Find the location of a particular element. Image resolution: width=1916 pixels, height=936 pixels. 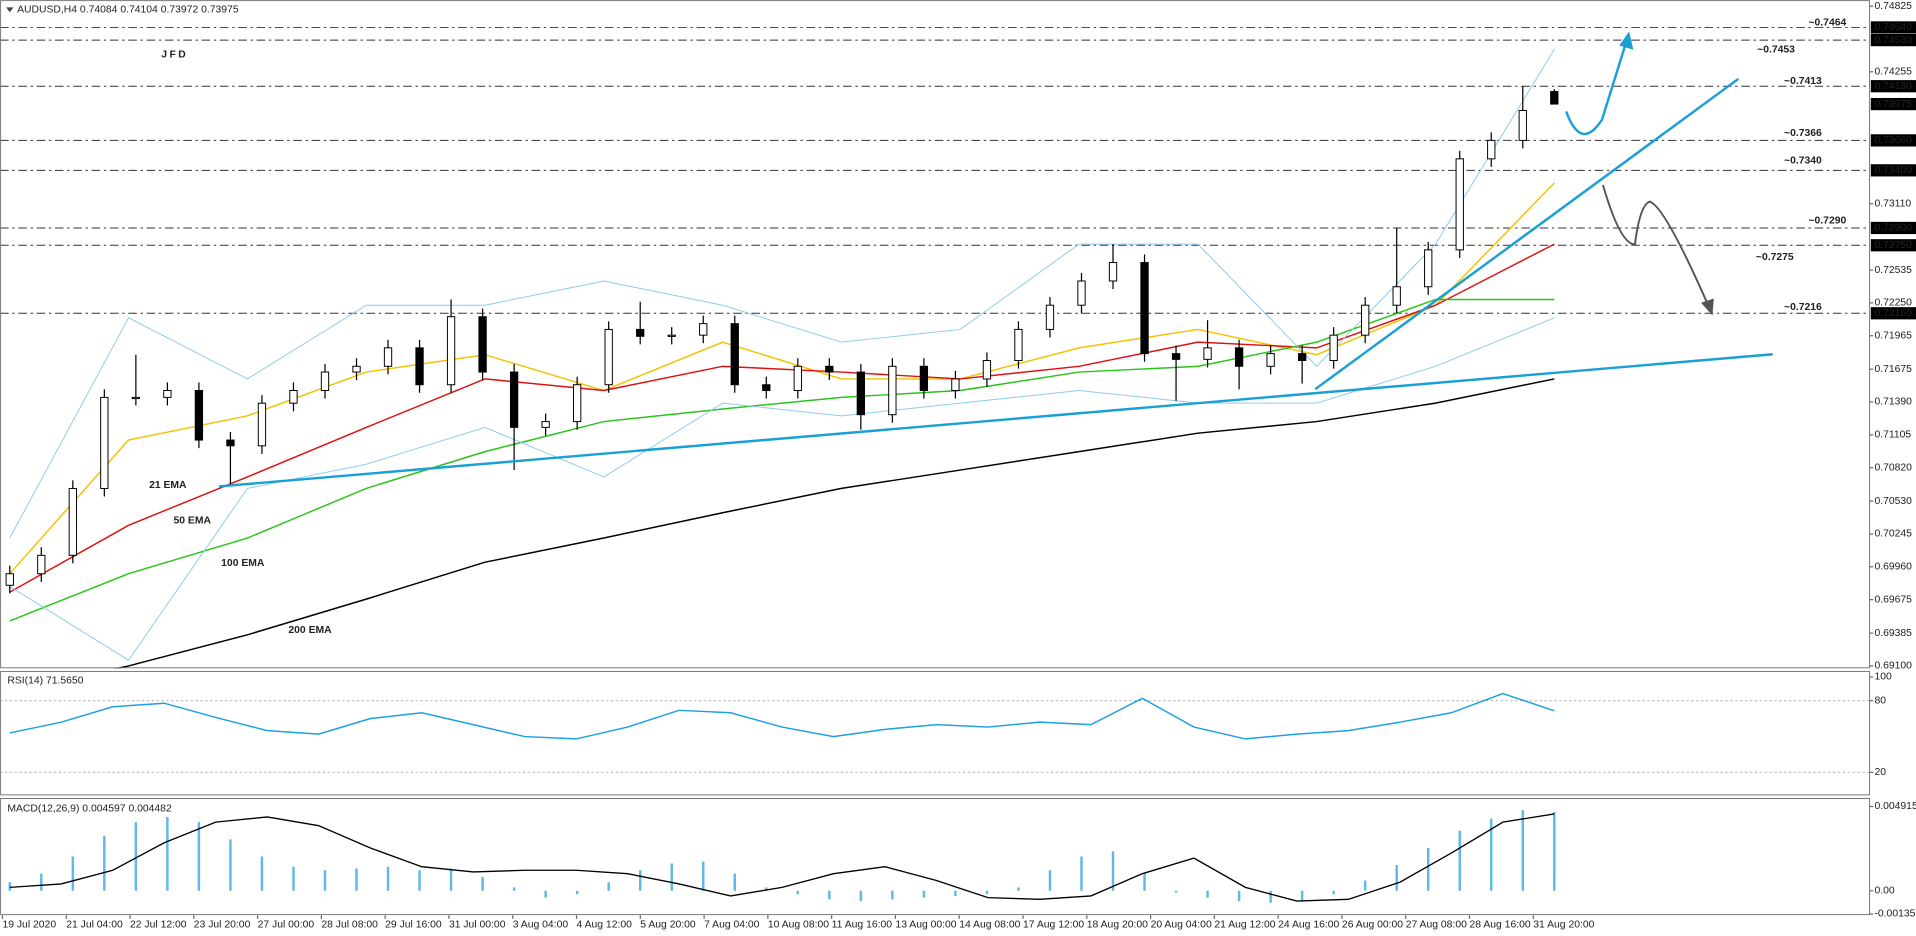

ema-label: 100 EMA is located at coordinates (243, 563).